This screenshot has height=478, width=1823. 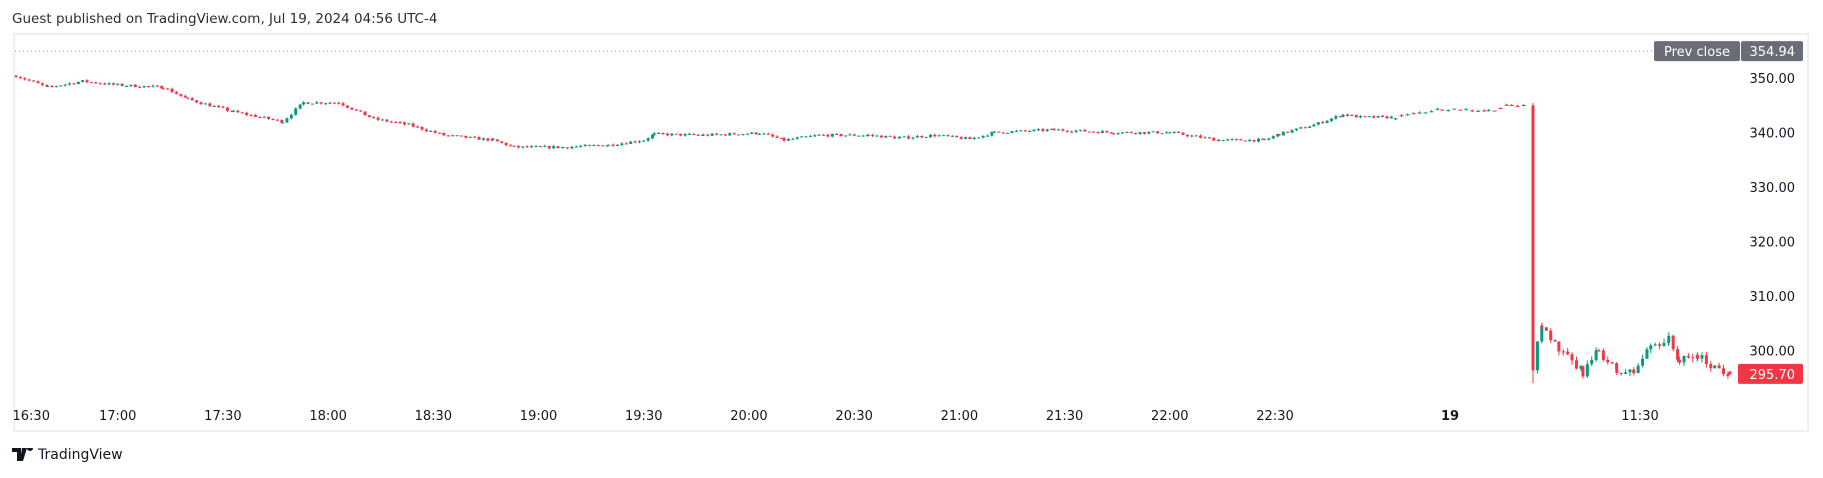 What do you see at coordinates (1770, 373) in the screenshot?
I see `last-price-badge` at bounding box center [1770, 373].